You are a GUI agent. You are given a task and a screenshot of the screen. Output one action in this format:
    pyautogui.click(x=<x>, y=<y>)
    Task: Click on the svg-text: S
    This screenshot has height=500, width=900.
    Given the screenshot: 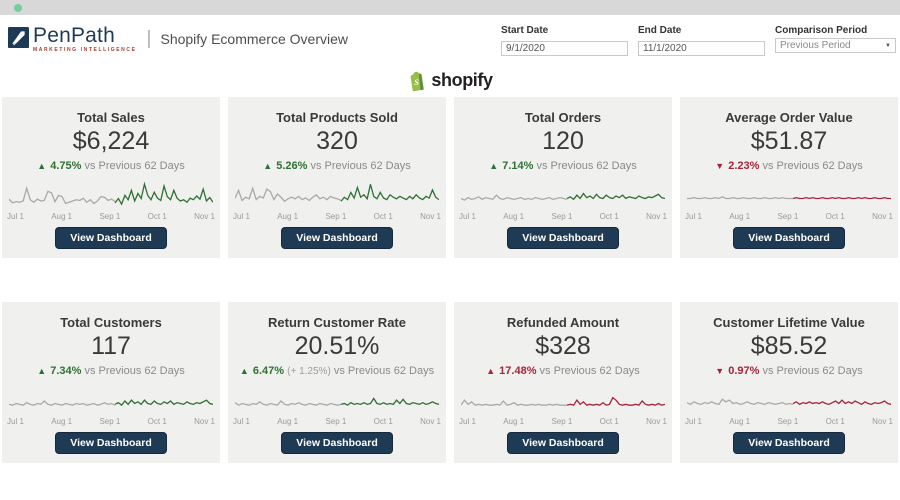 What is the action you would take?
    pyautogui.click(x=416, y=81)
    